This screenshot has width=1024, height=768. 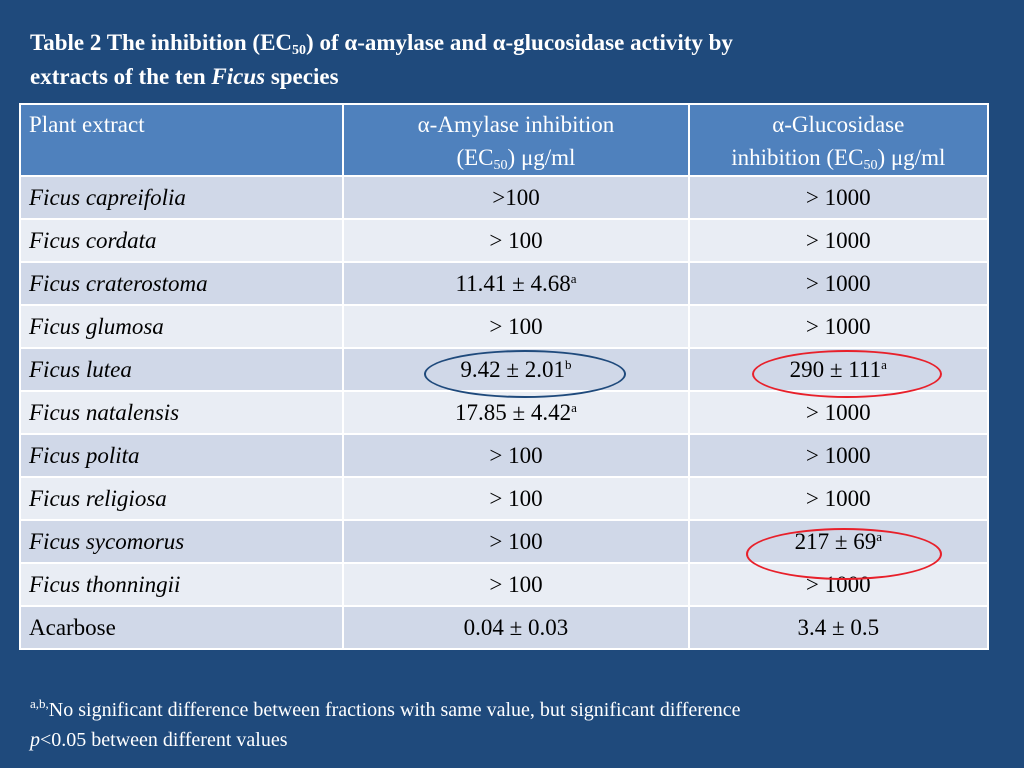 I want to click on table-row: Ficus thonningii > 100 > 1000, so click(x=504, y=584).